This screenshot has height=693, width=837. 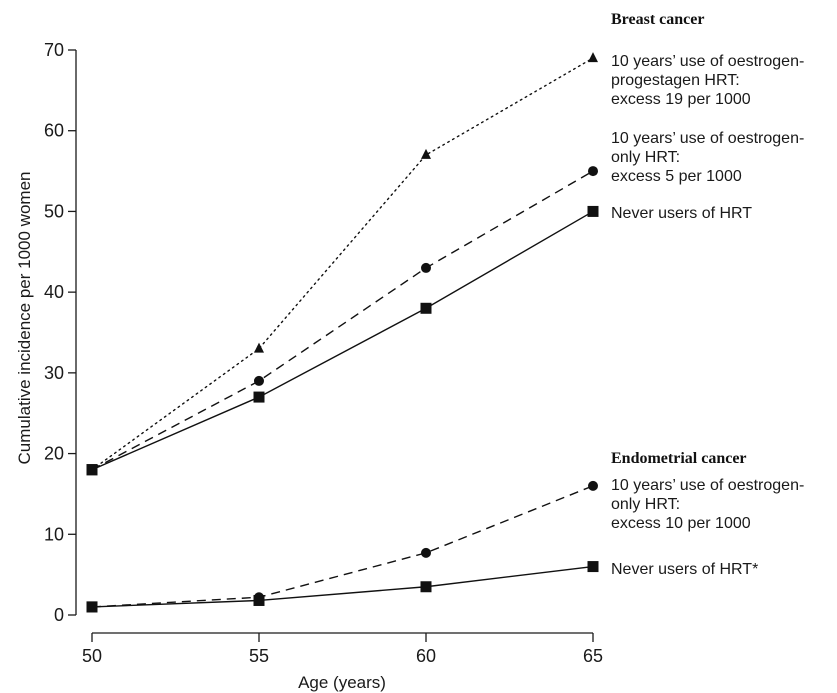 I want to click on y-tick-label: 40, so click(x=54, y=292).